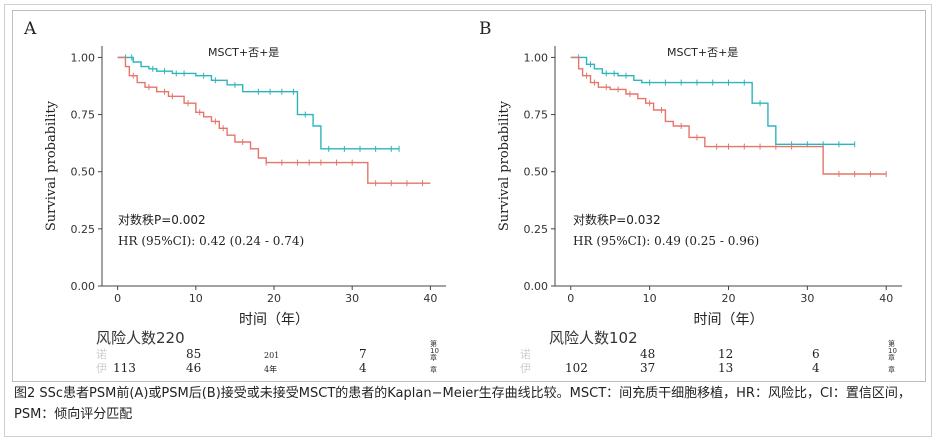 Image resolution: width=938 pixels, height=443 pixels. I want to click on risk-value: 201, so click(271, 355).